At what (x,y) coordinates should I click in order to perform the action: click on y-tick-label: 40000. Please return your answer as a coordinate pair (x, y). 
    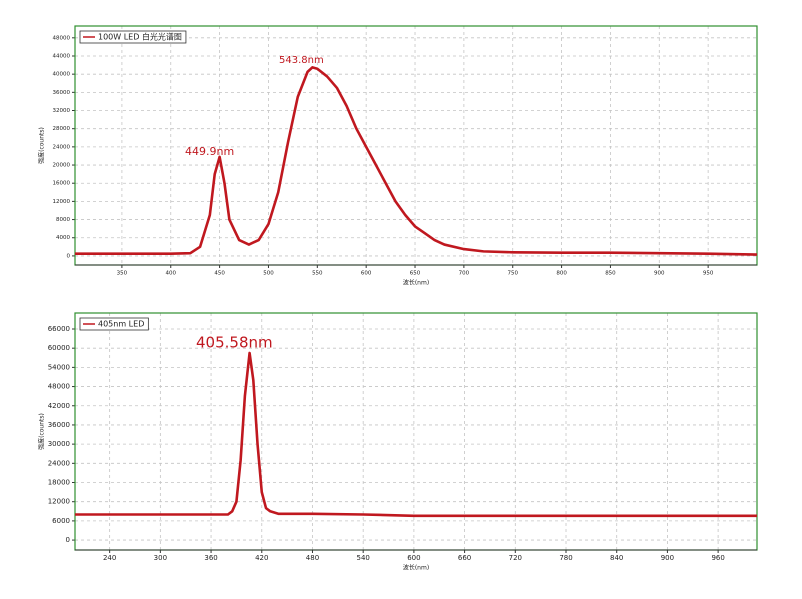
    Looking at the image, I should click on (62, 75).